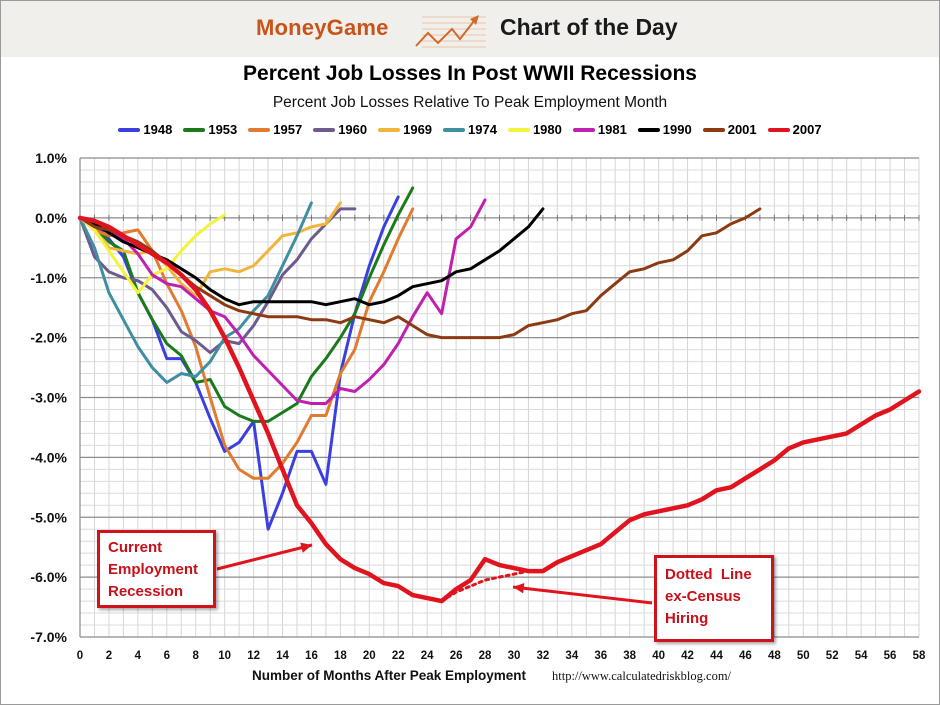 This screenshot has width=940, height=705. I want to click on arrow-to-dotted-line, so click(582, 595).